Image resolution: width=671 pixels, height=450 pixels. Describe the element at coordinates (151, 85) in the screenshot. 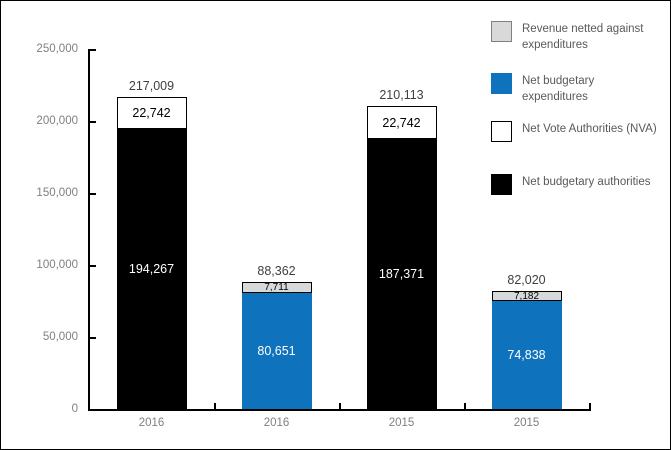

I see `bar-total-label: 217,009` at that location.